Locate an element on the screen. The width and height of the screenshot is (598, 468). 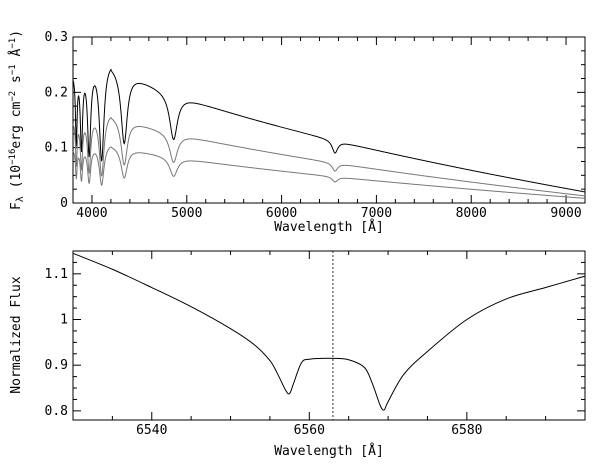
top-x-tick-label: 7000 is located at coordinates (376, 213).